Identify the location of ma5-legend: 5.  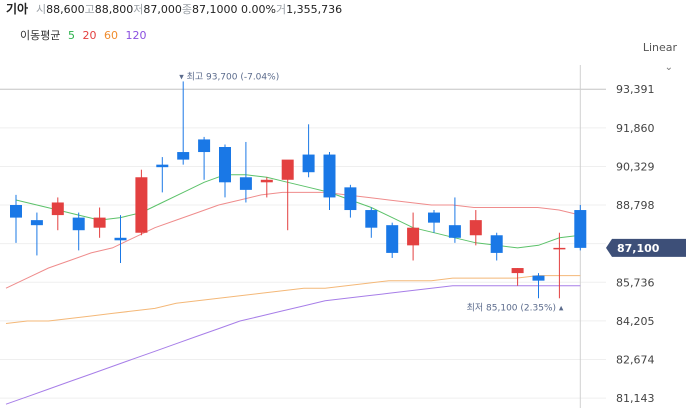
(71, 35).